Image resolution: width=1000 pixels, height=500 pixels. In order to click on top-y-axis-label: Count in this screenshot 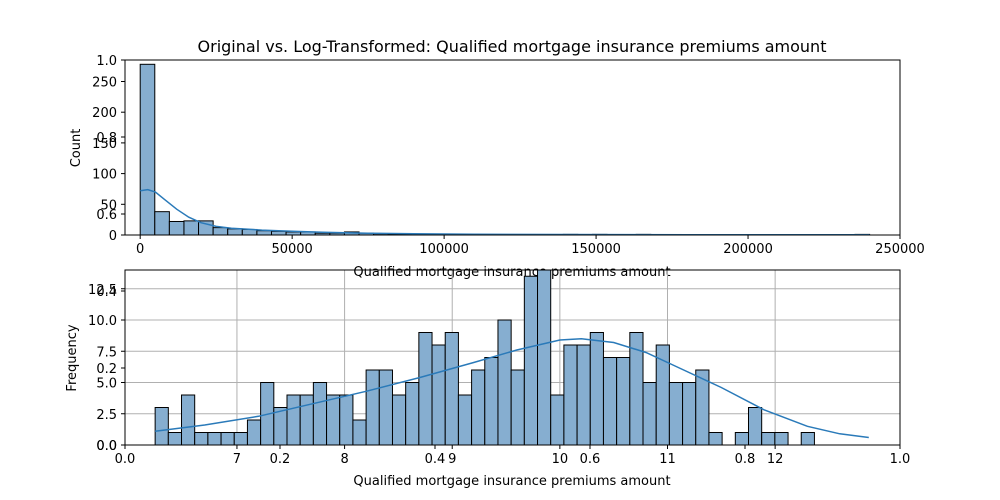, I will do `click(76, 148)`.